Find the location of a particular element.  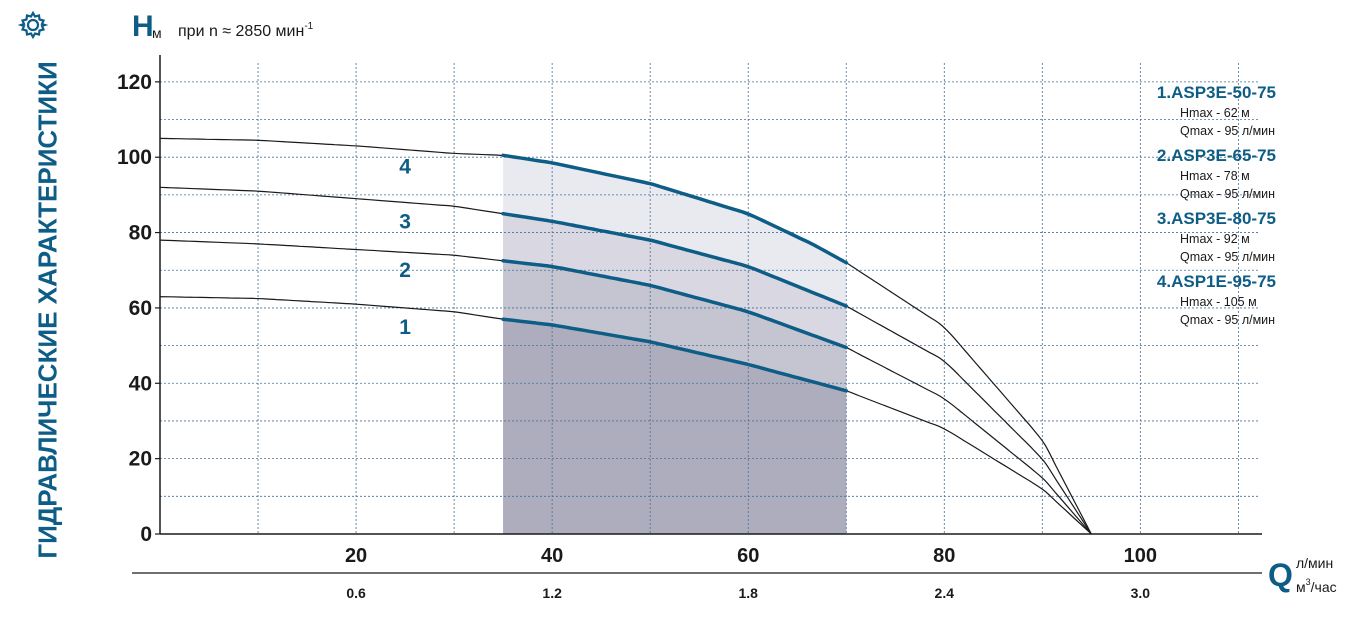

curve-label-3: 3 is located at coordinates (405, 221).